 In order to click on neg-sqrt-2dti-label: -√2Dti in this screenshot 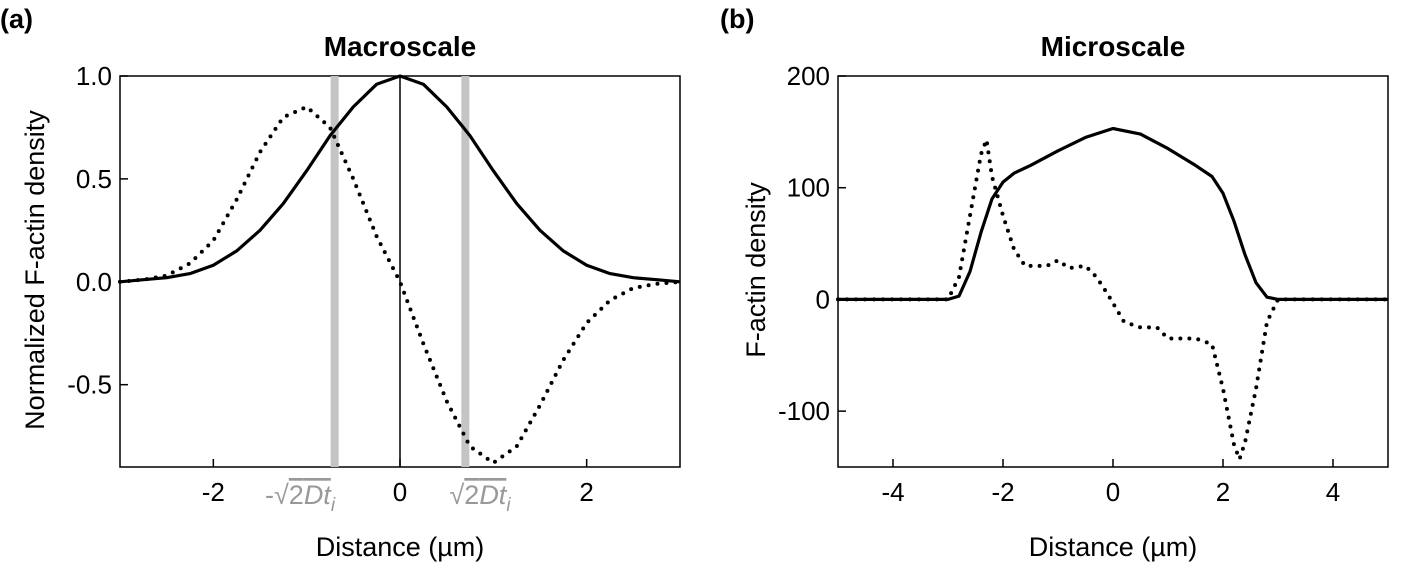, I will do `click(300, 498)`.